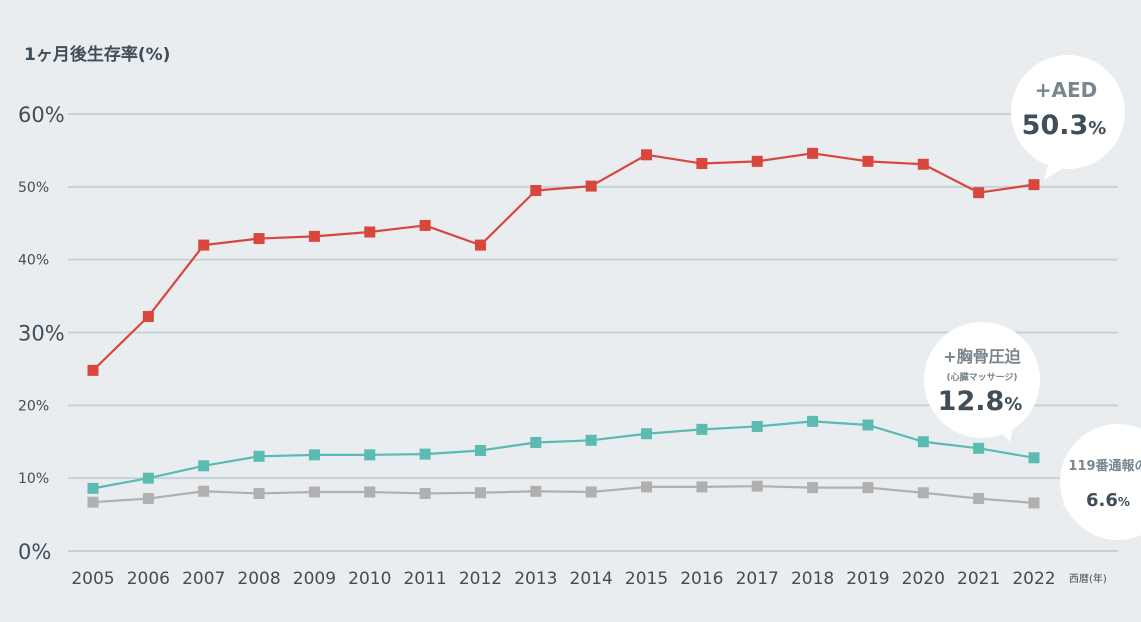 This screenshot has height=622, width=1141. I want to click on y-tick-label: 40%, so click(33, 261).